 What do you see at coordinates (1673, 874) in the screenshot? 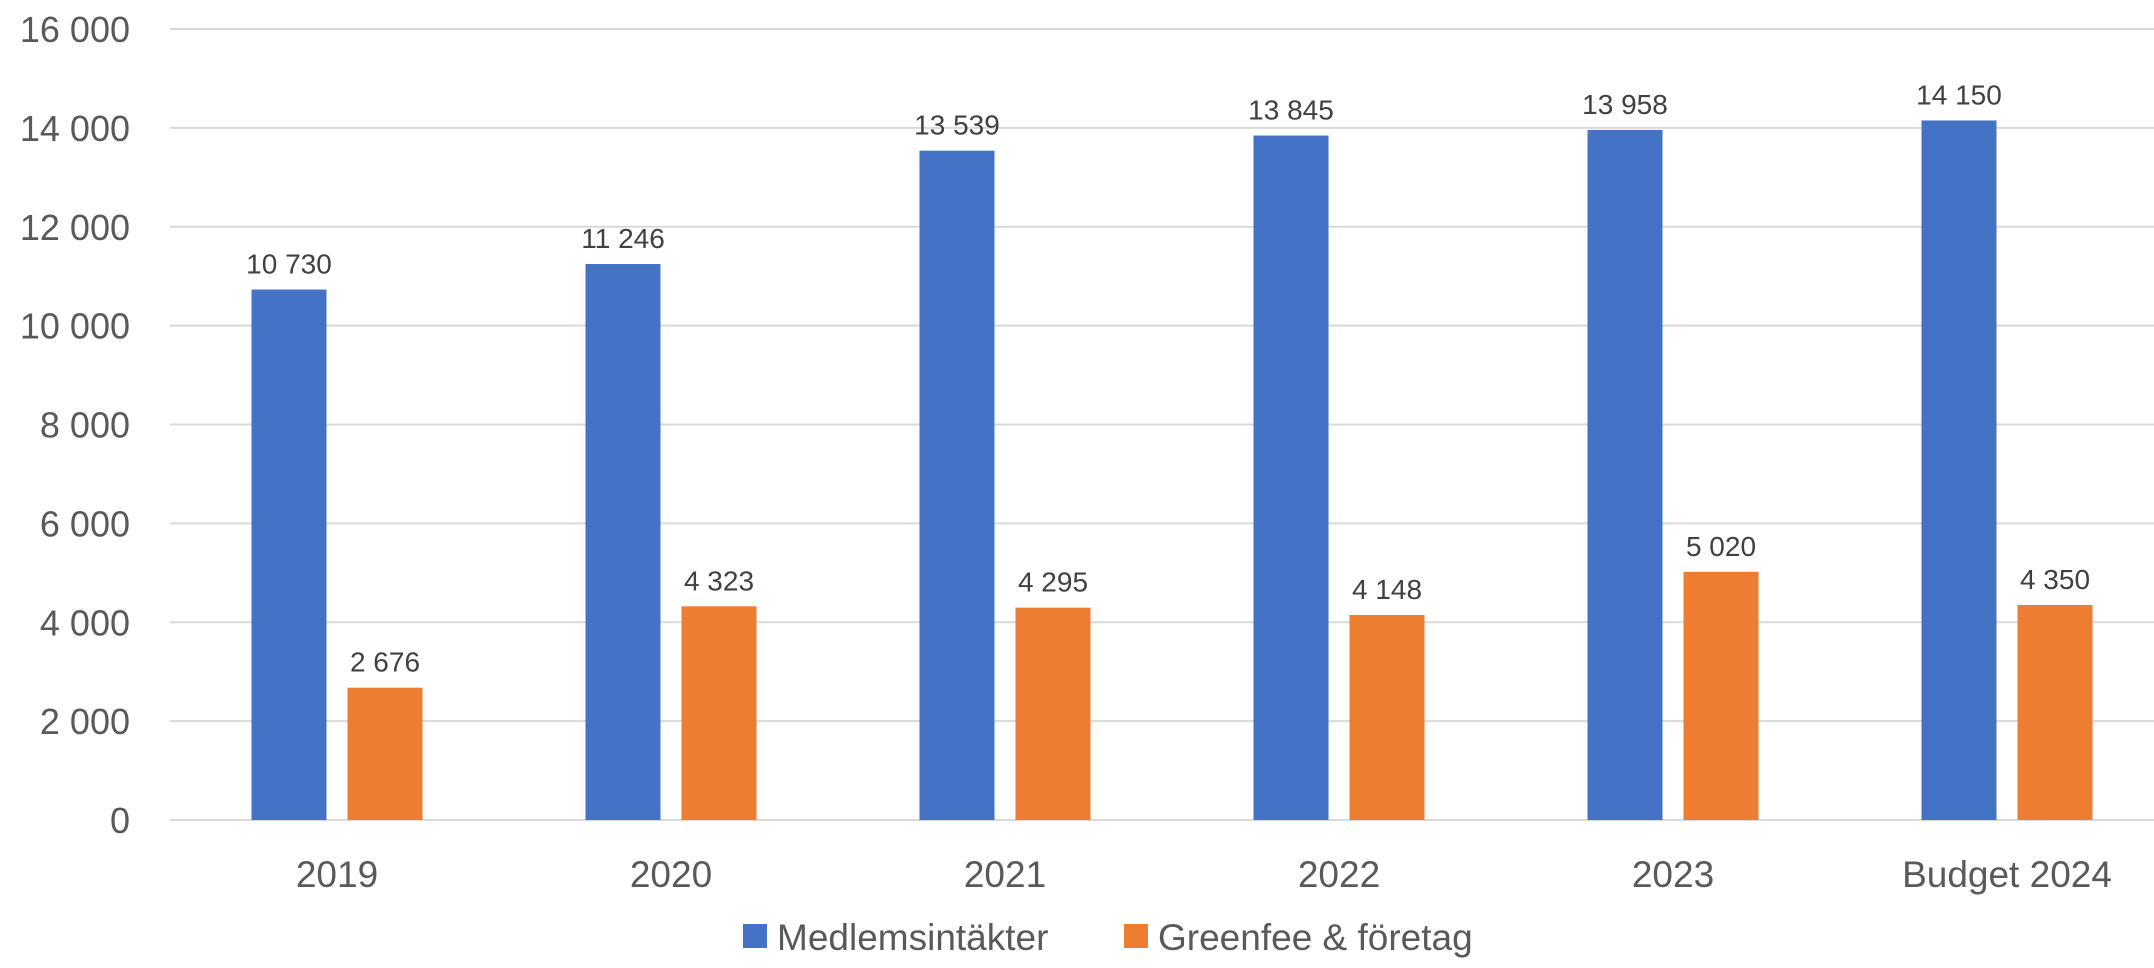
I see `x-tick-label: 2023` at bounding box center [1673, 874].